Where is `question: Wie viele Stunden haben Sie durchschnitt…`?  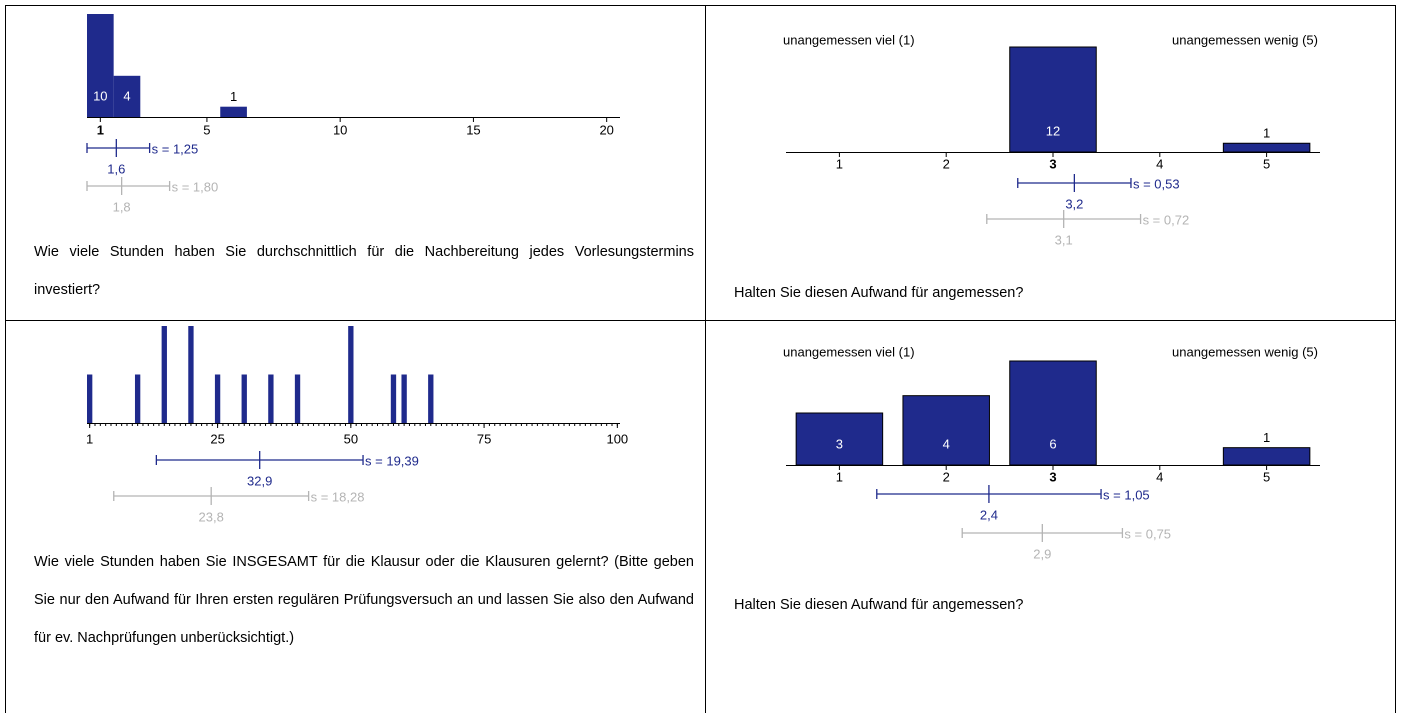 question: Wie viele Stunden haben Sie durchschnitt… is located at coordinates (364, 271).